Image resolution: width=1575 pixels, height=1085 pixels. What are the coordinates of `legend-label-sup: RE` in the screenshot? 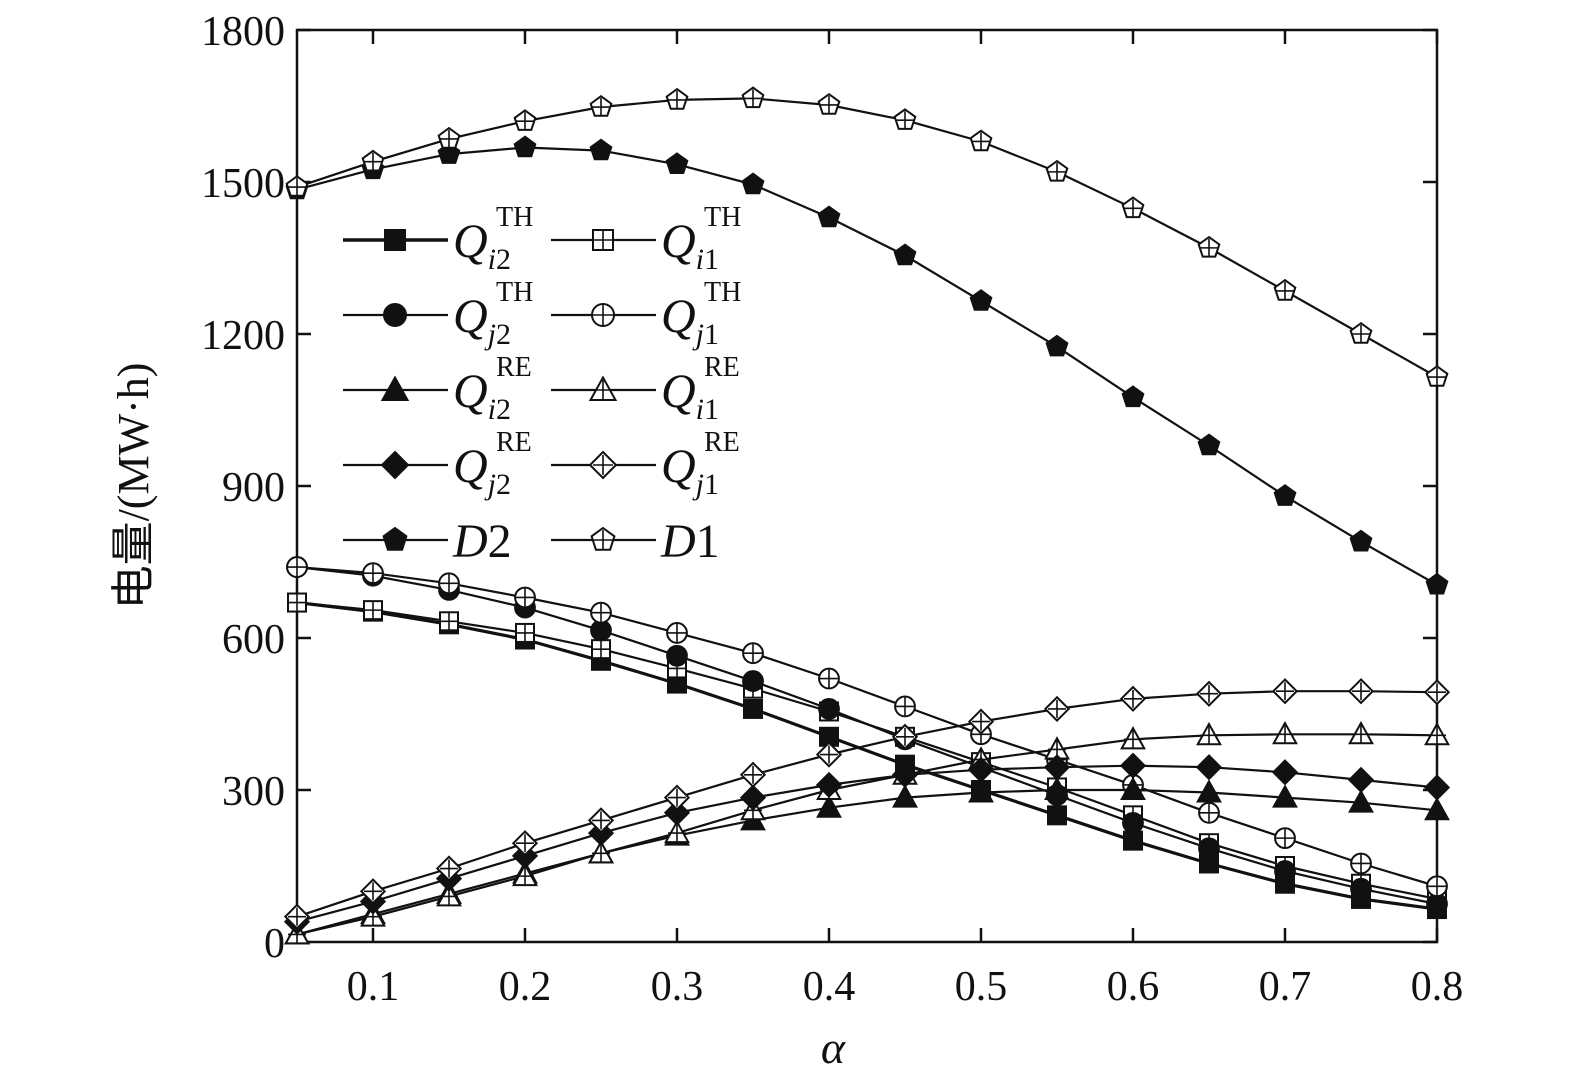 It's located at (722, 367).